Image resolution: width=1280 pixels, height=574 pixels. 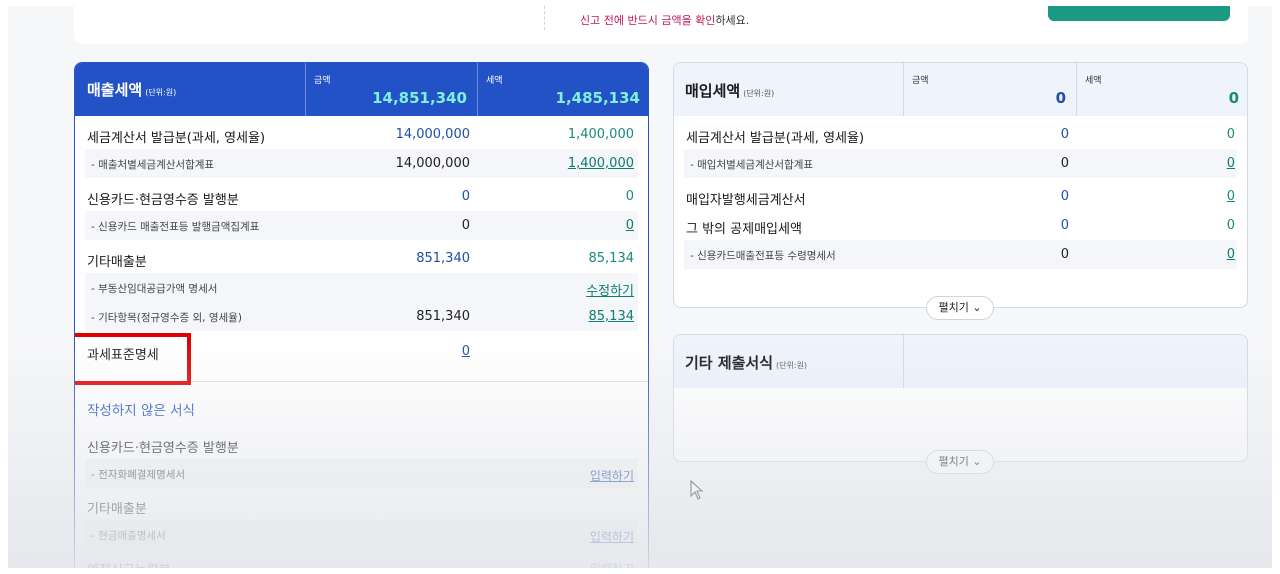 I want to click on unwritten-forms-section: 작성하지 않은 서식, so click(x=361, y=404).